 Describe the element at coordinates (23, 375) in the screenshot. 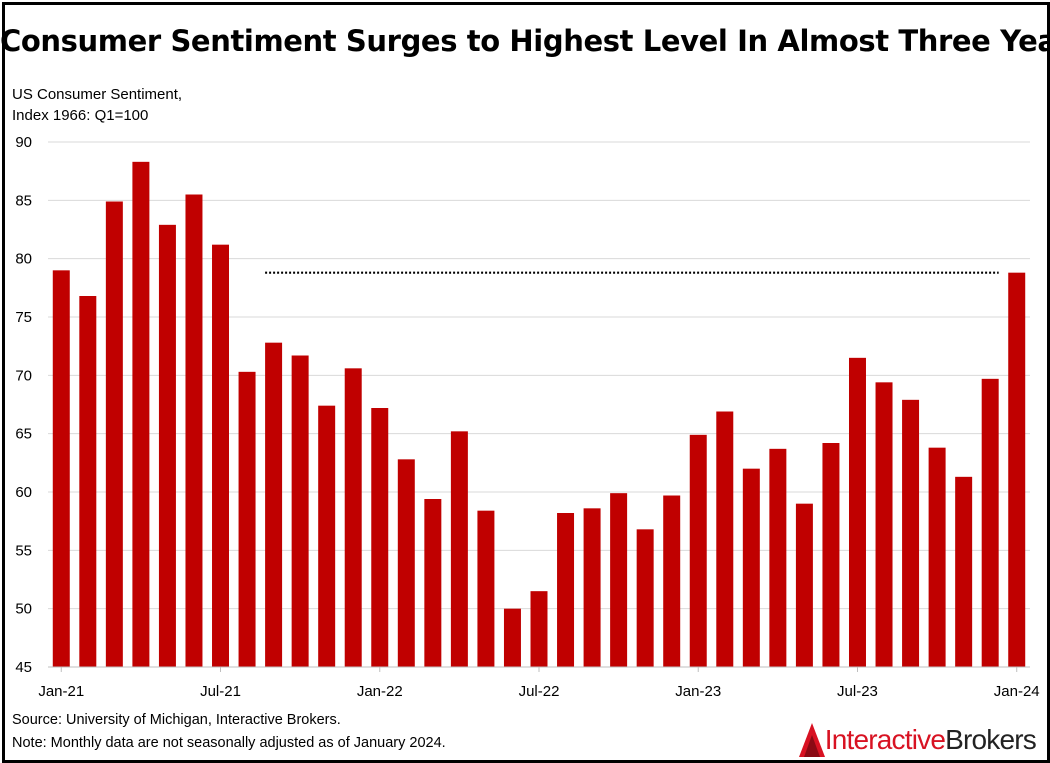

I see `y-tick-label: 70` at that location.